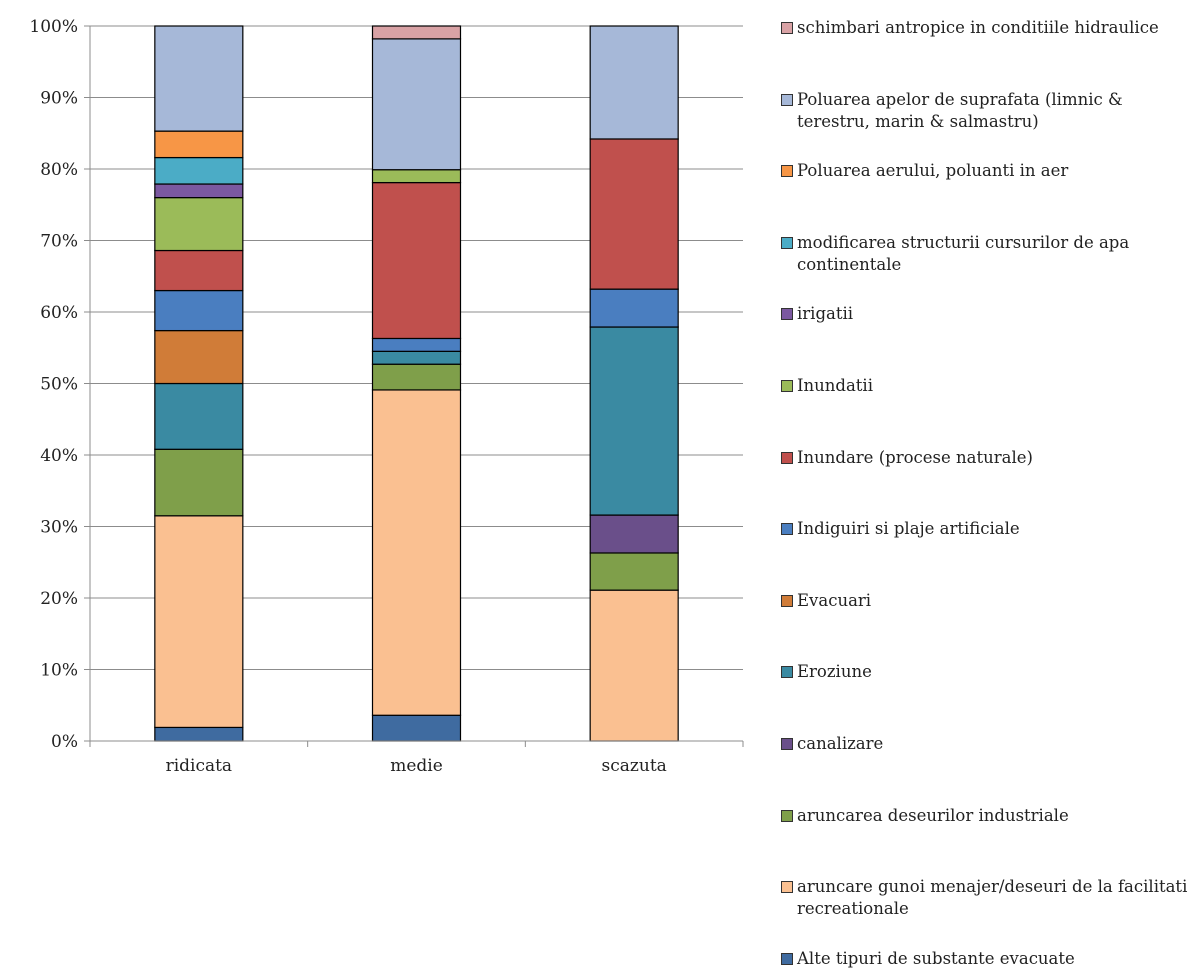  What do you see at coordinates (59, 456) in the screenshot?
I see `y-tick-label: 40%` at bounding box center [59, 456].